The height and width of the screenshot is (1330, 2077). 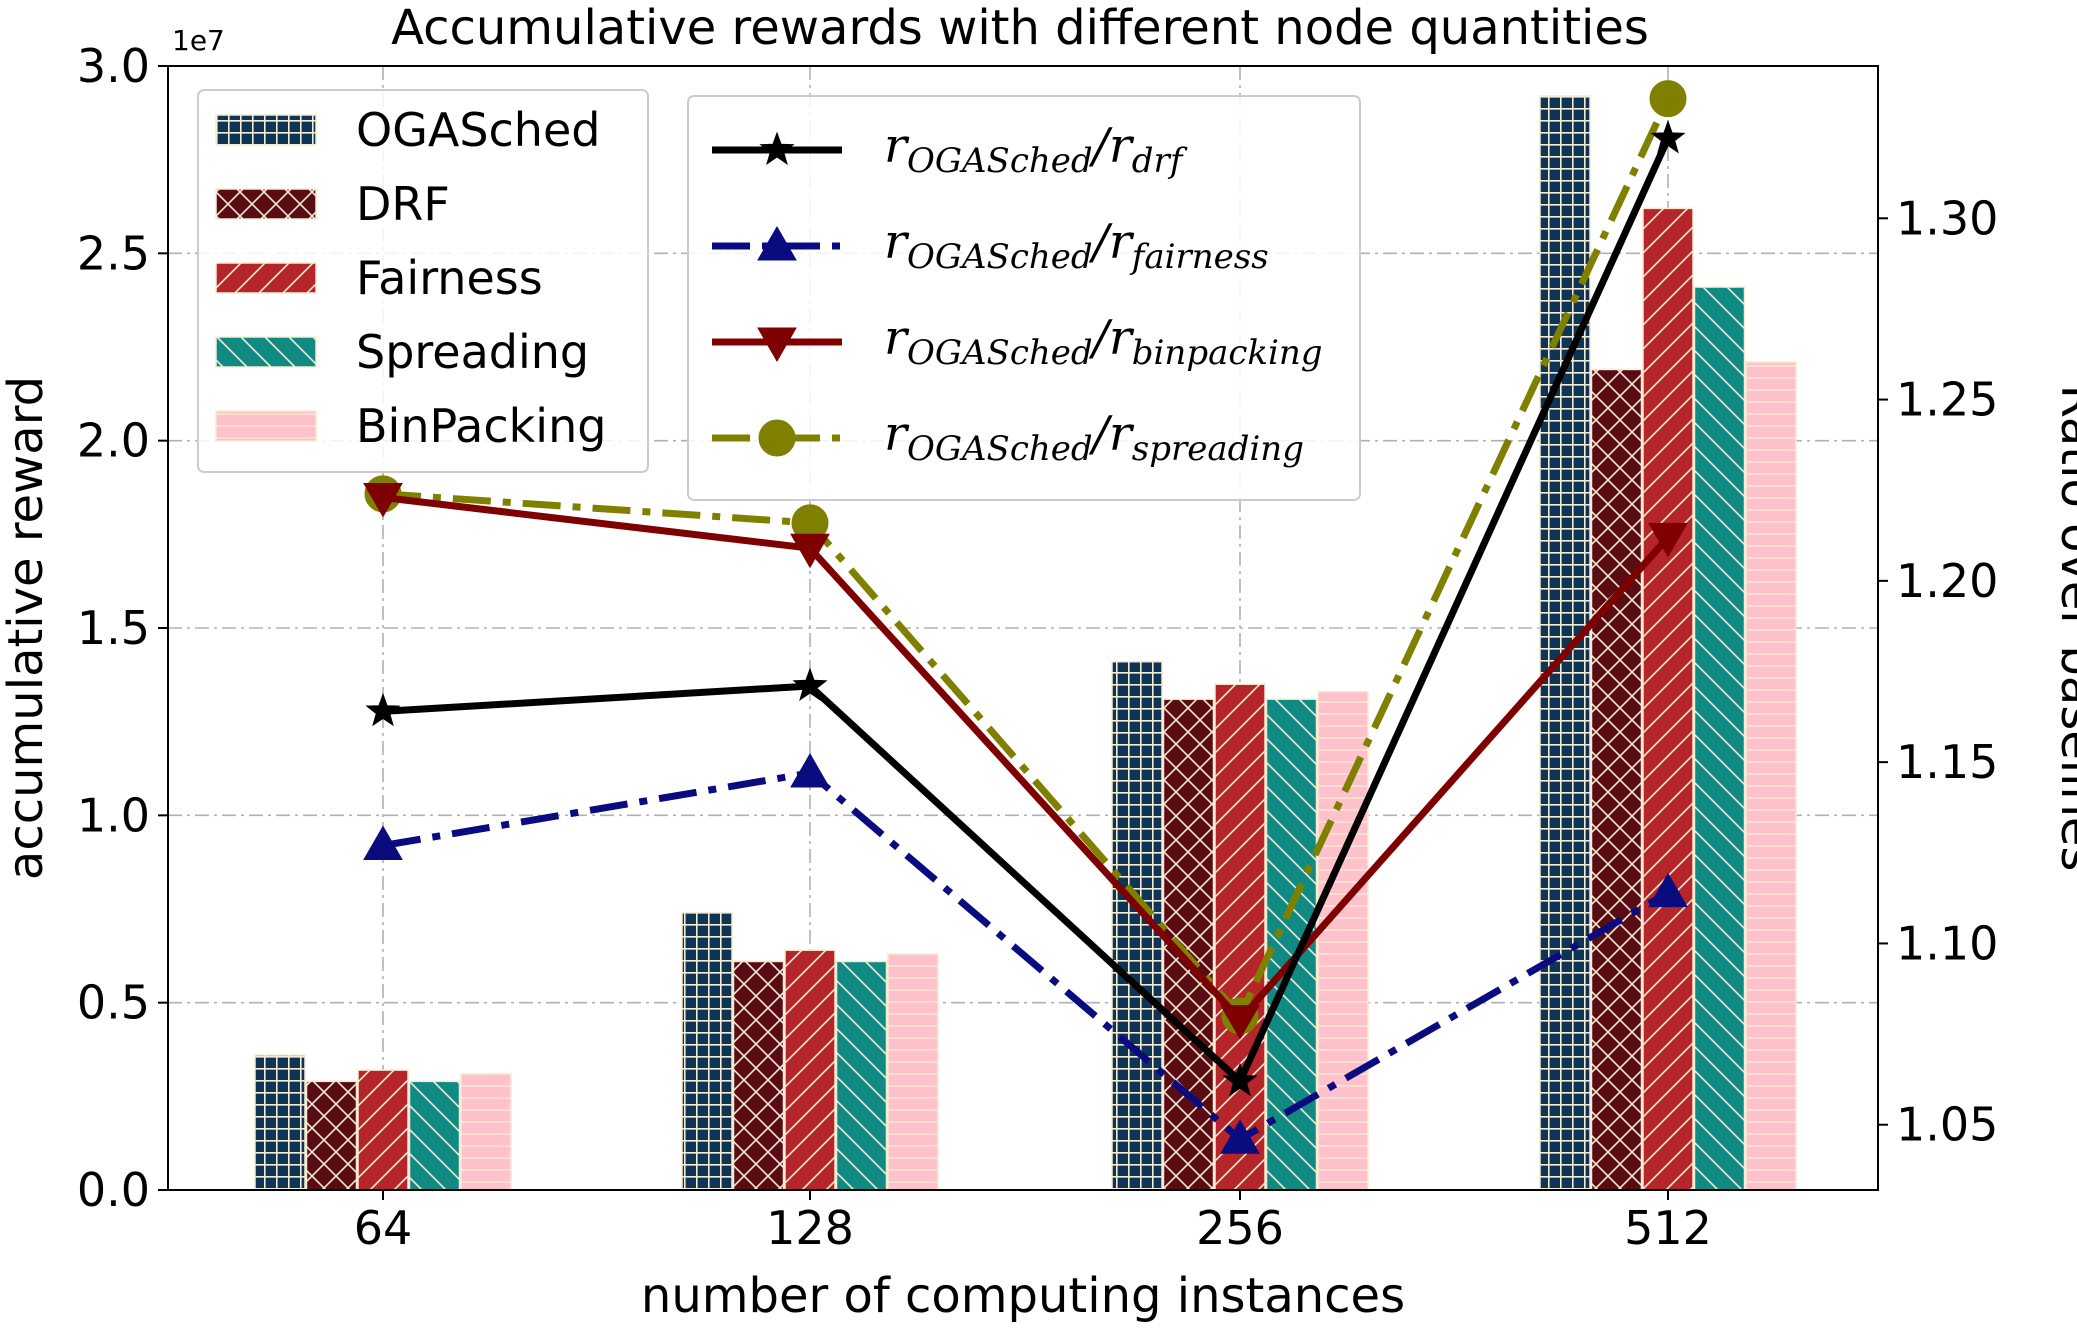 I want to click on legend-marker-spreading, so click(x=777, y=438).